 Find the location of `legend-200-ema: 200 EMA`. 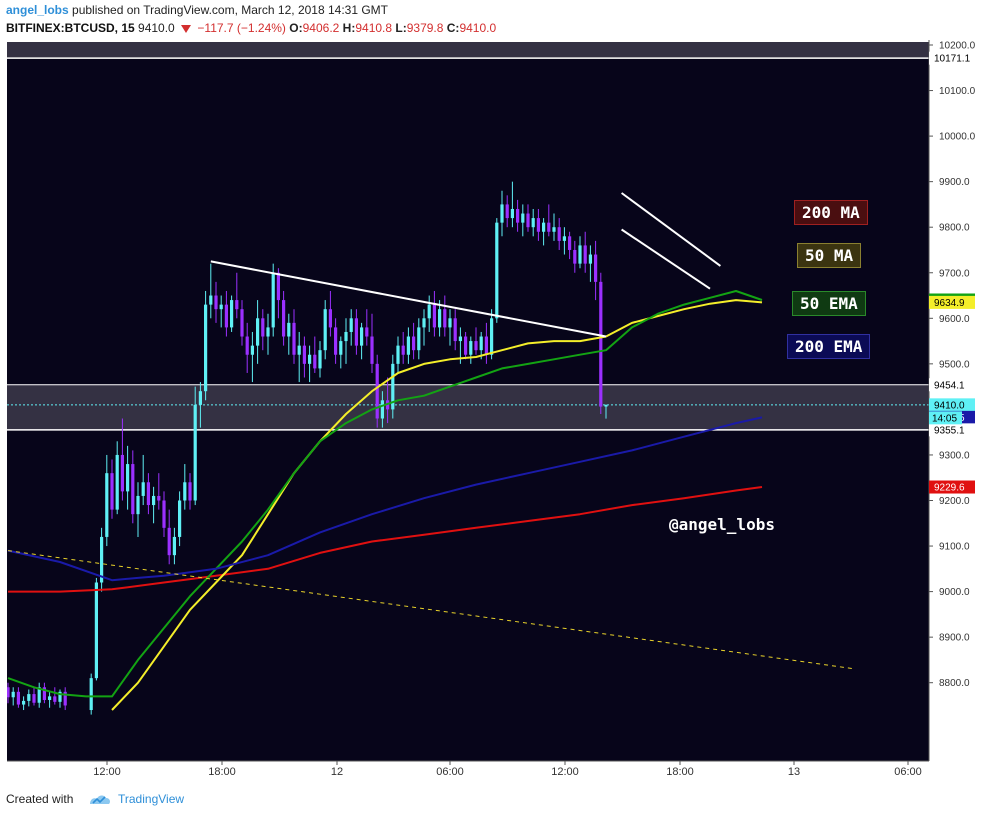

legend-200-ema: 200 EMA is located at coordinates (829, 346).